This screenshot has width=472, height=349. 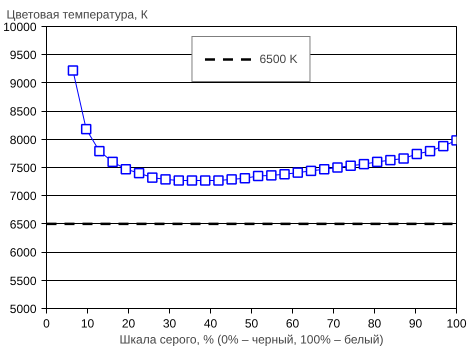 What do you see at coordinates (23, 168) in the screenshot?
I see `y-tick-label: 7500` at bounding box center [23, 168].